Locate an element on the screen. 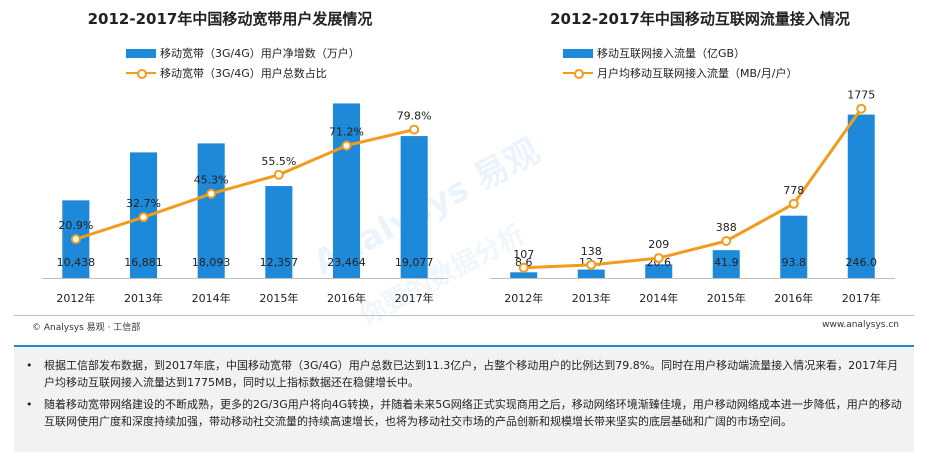  chart2-category-label: 2014年 is located at coordinates (658, 298).